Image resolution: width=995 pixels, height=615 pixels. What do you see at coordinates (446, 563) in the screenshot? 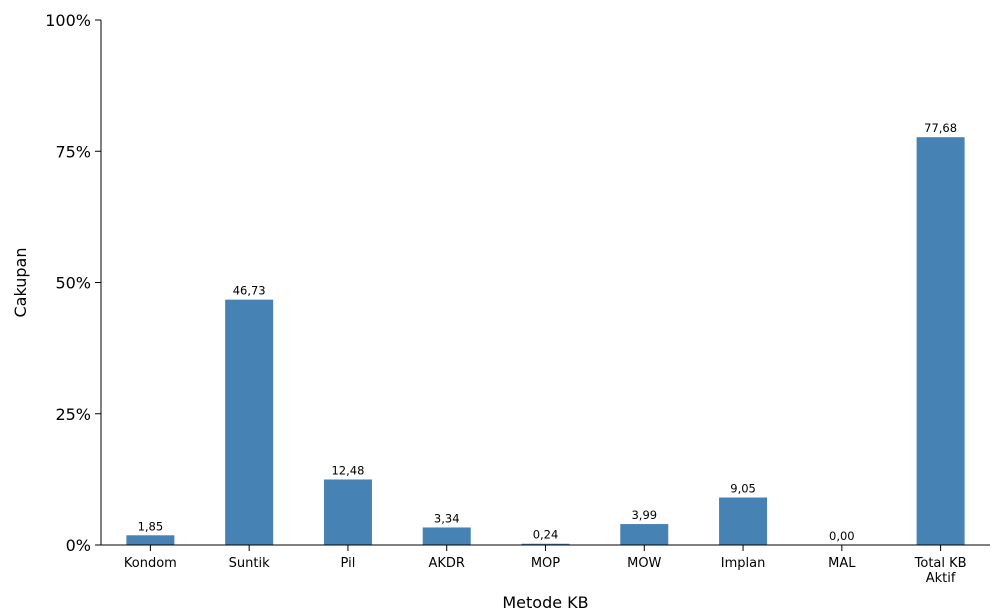
I see `x-tick-label: AKDR` at bounding box center [446, 563].